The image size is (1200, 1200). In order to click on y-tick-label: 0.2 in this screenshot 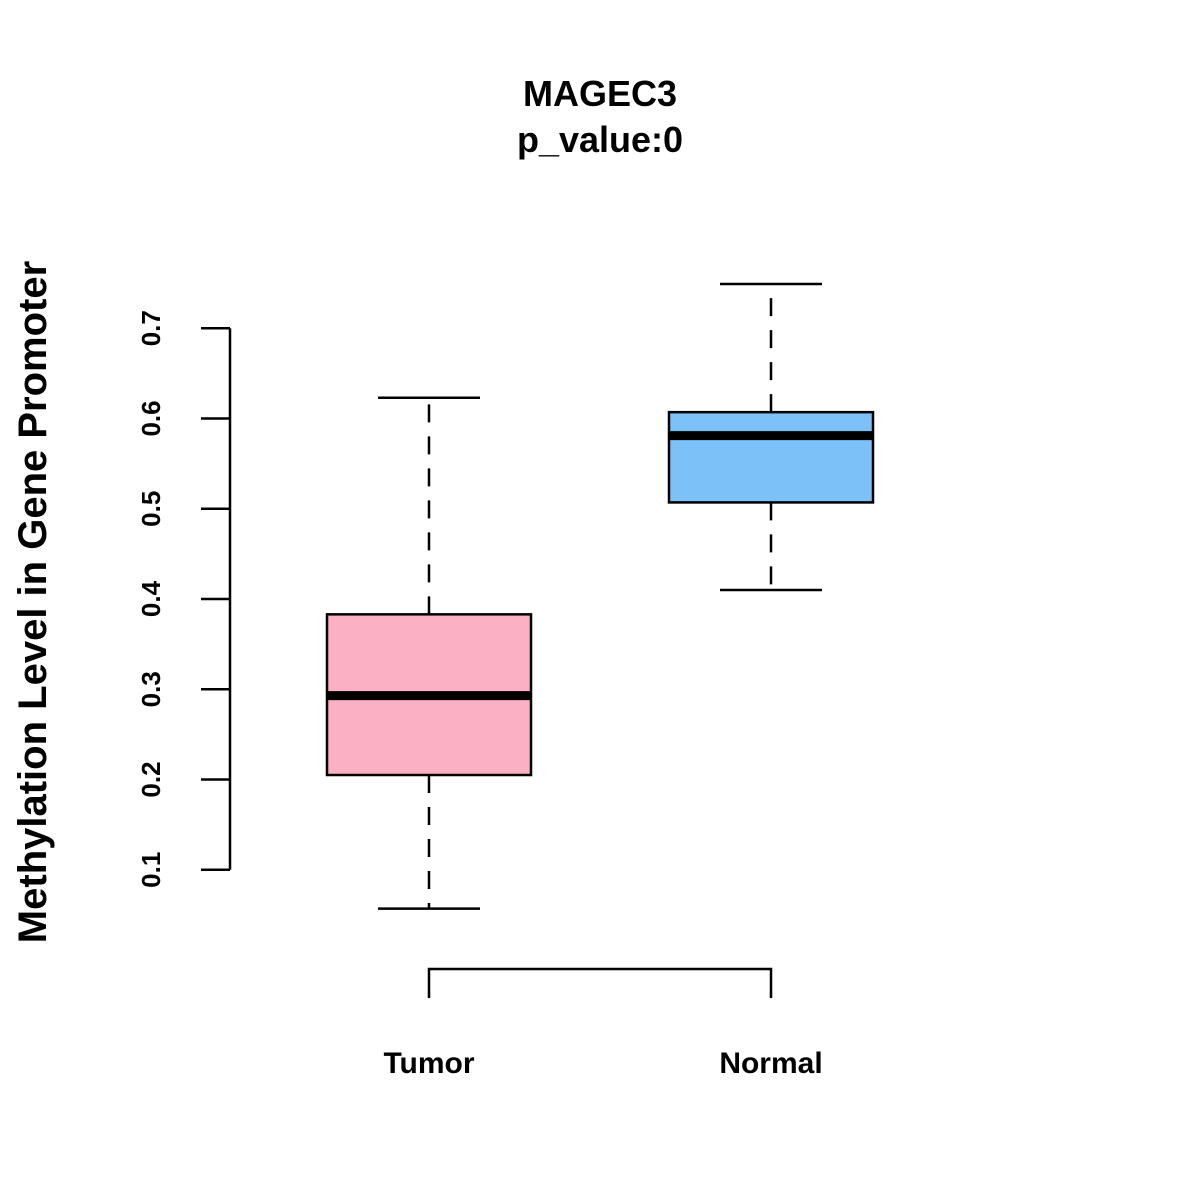, I will do `click(151, 779)`.